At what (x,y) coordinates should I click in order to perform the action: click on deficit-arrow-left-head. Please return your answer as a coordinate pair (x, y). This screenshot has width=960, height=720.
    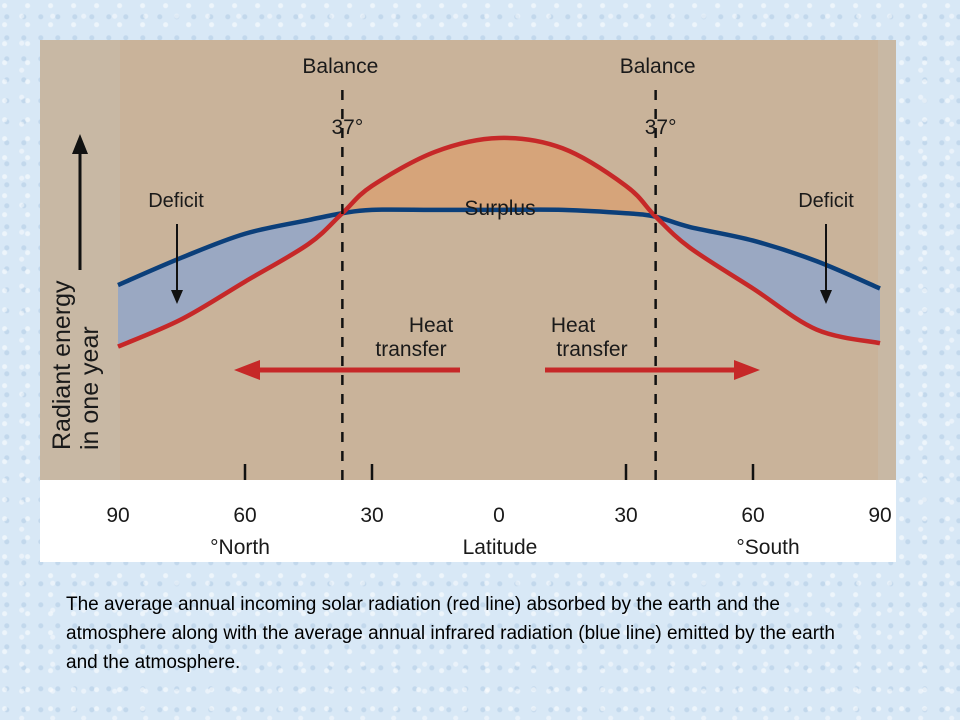
    Looking at the image, I should click on (177, 297).